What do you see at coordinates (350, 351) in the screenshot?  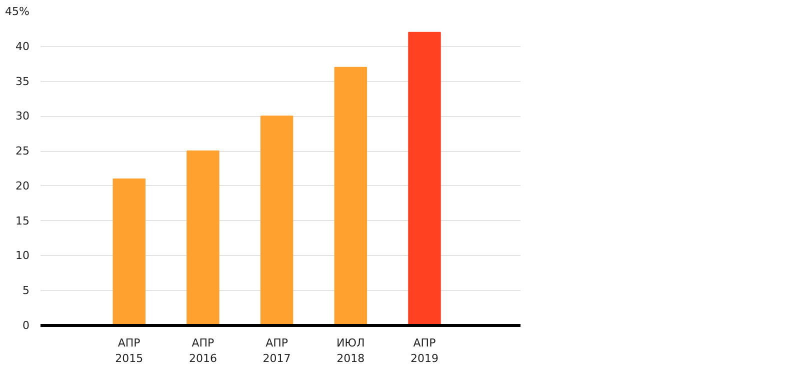 I see `x-tick-label: ИЮЛ 2018` at bounding box center [350, 351].